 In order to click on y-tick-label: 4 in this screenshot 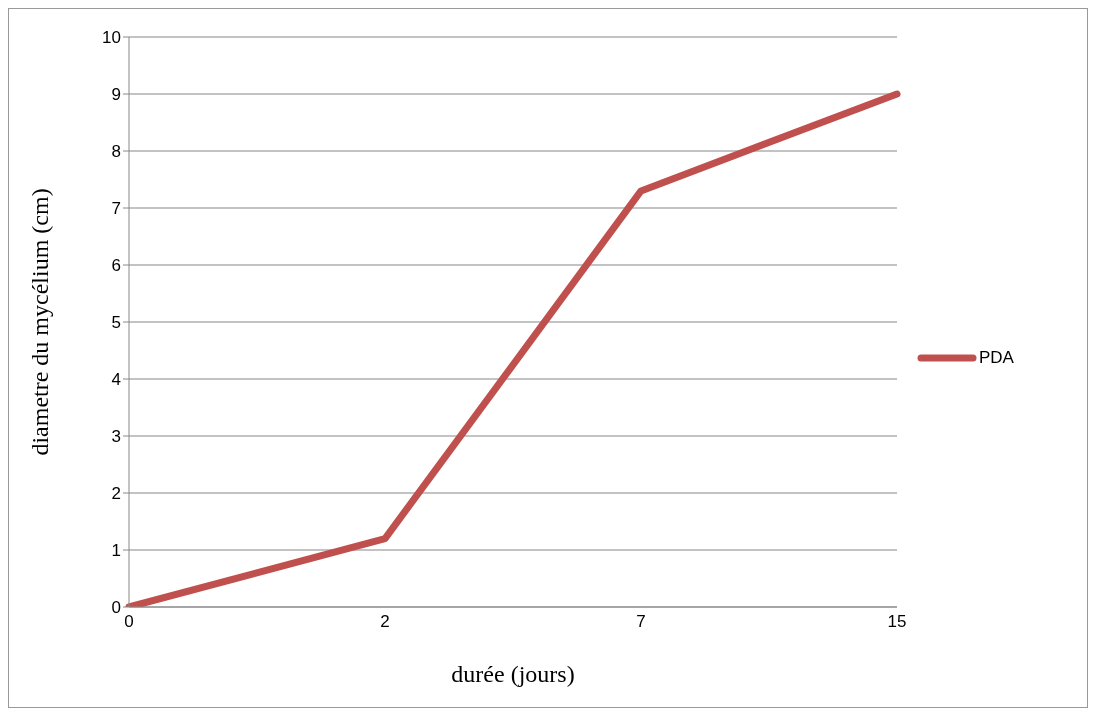, I will do `click(116, 380)`.